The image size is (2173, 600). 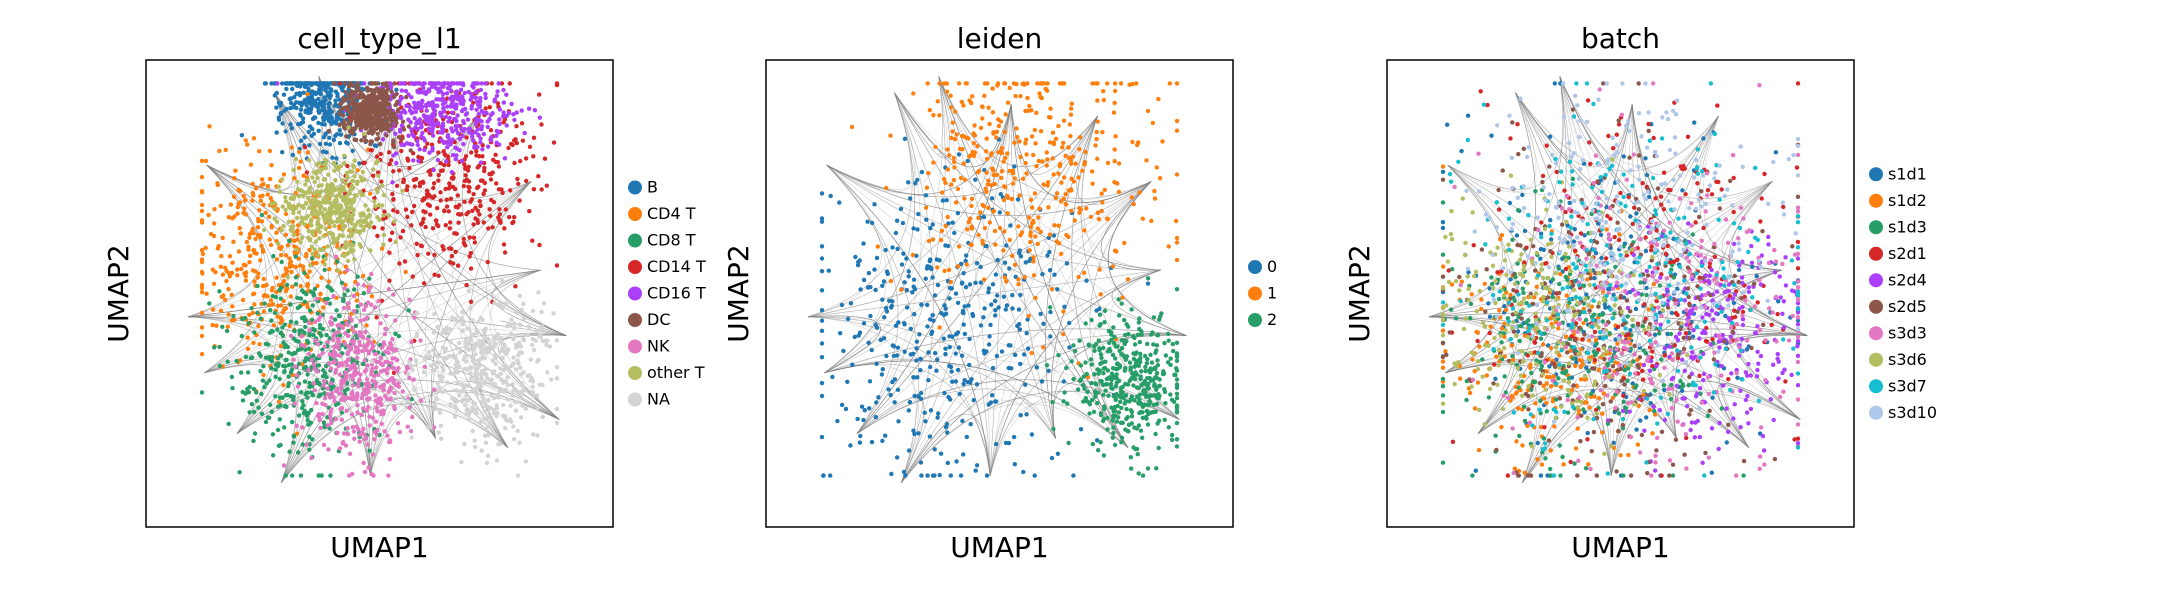 What do you see at coordinates (676, 293) in the screenshot?
I see `legend-label: CD16 T` at bounding box center [676, 293].